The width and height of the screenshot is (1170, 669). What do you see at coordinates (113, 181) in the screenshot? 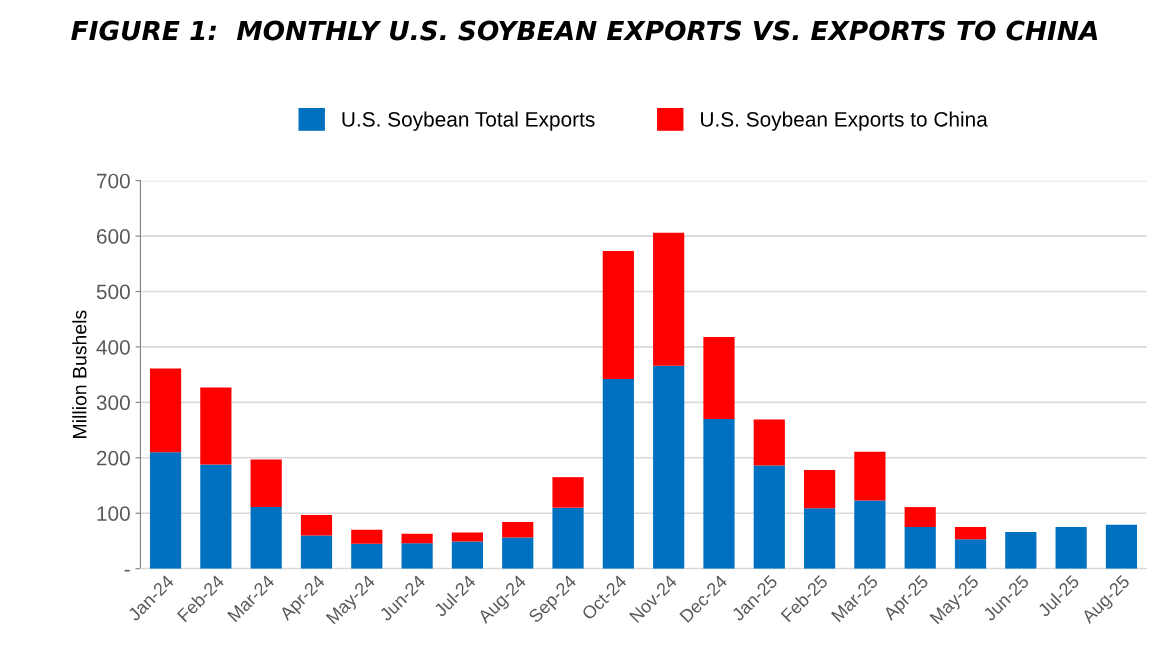
I see `y-tick-label: 700` at bounding box center [113, 181].